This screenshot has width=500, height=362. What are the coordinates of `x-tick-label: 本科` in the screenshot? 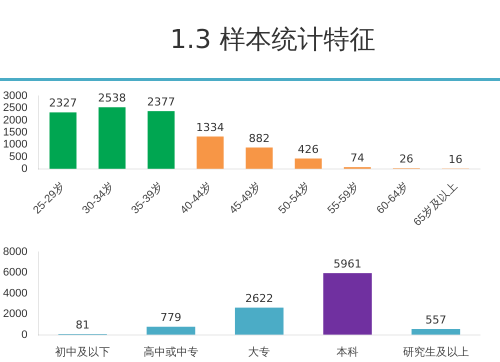 It's located at (347, 351).